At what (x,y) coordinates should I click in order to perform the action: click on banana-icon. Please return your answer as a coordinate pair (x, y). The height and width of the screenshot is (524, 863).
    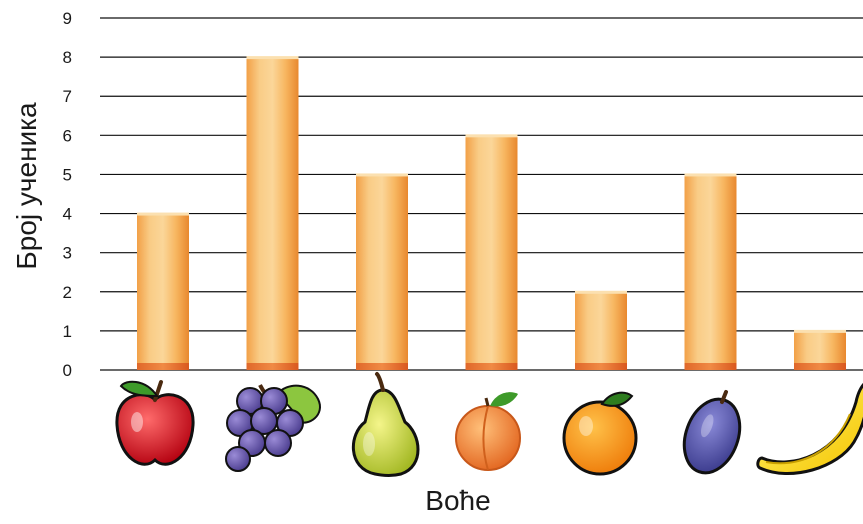
    Looking at the image, I should click on (809, 429).